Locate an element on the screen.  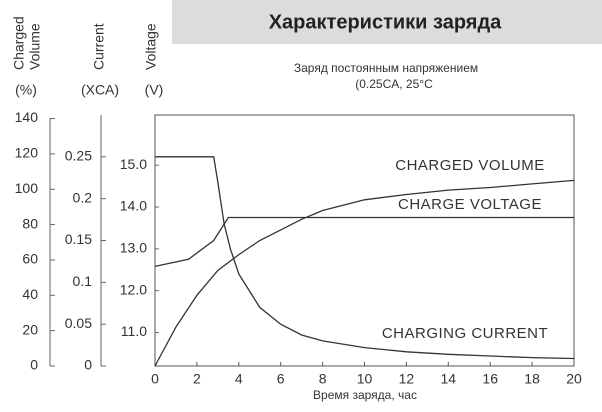
y2-unit: (XCA) is located at coordinates (100, 90).